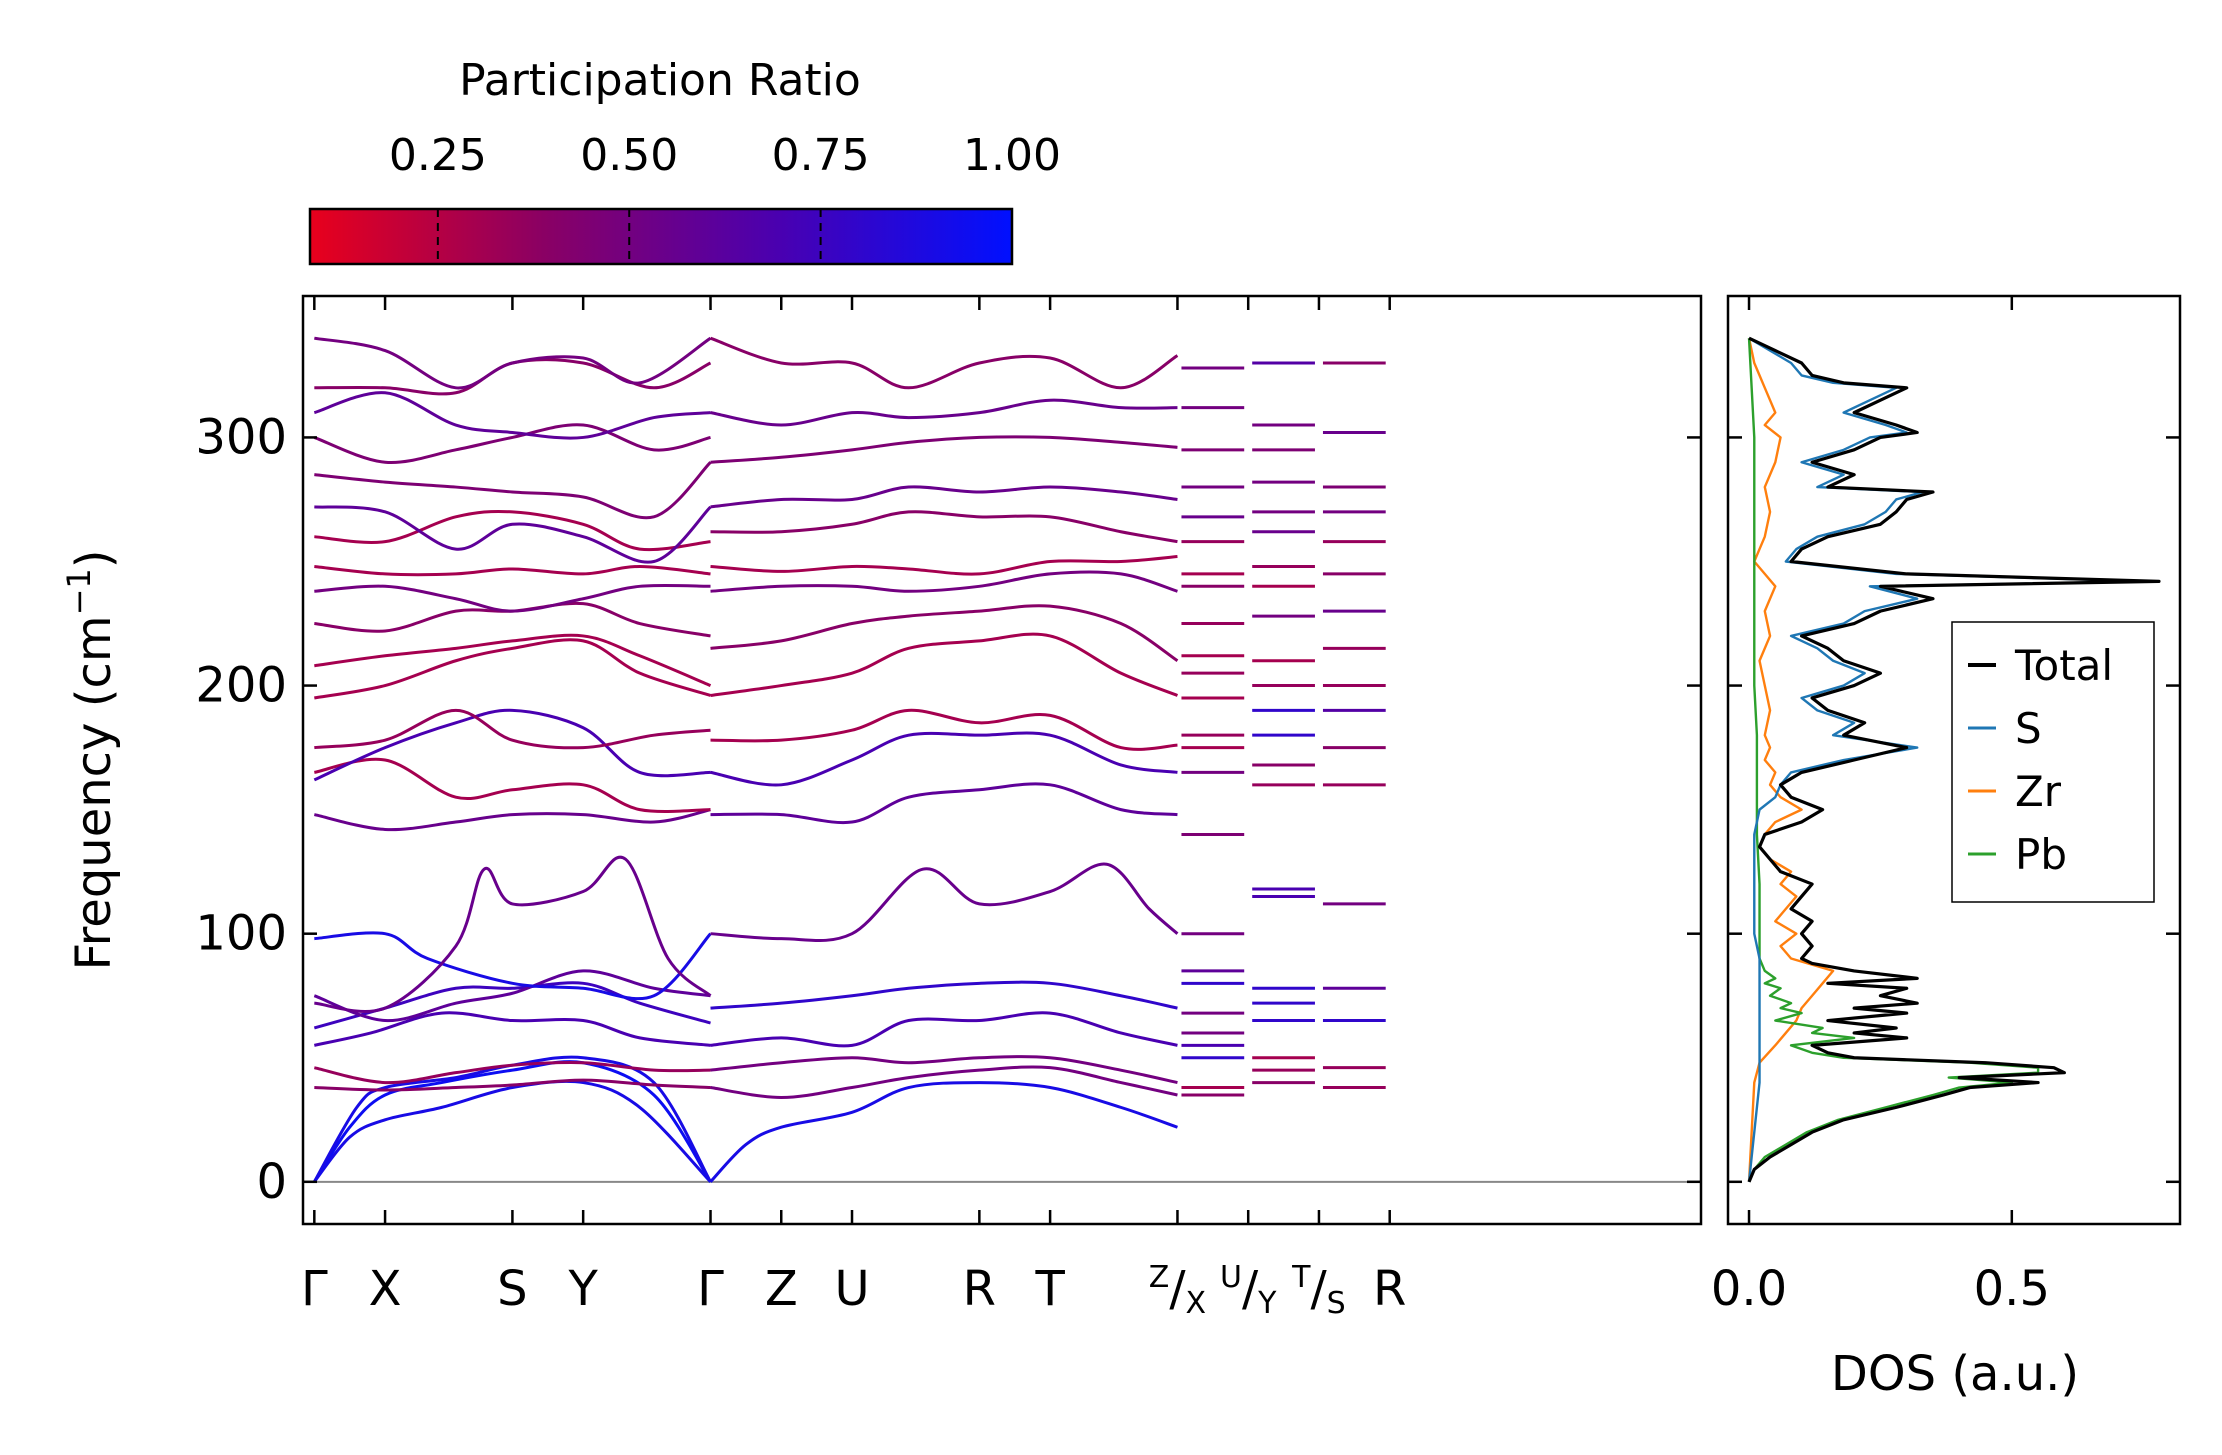  I want to click on svg-text: Frequency (cm−1), so click(91, 759).